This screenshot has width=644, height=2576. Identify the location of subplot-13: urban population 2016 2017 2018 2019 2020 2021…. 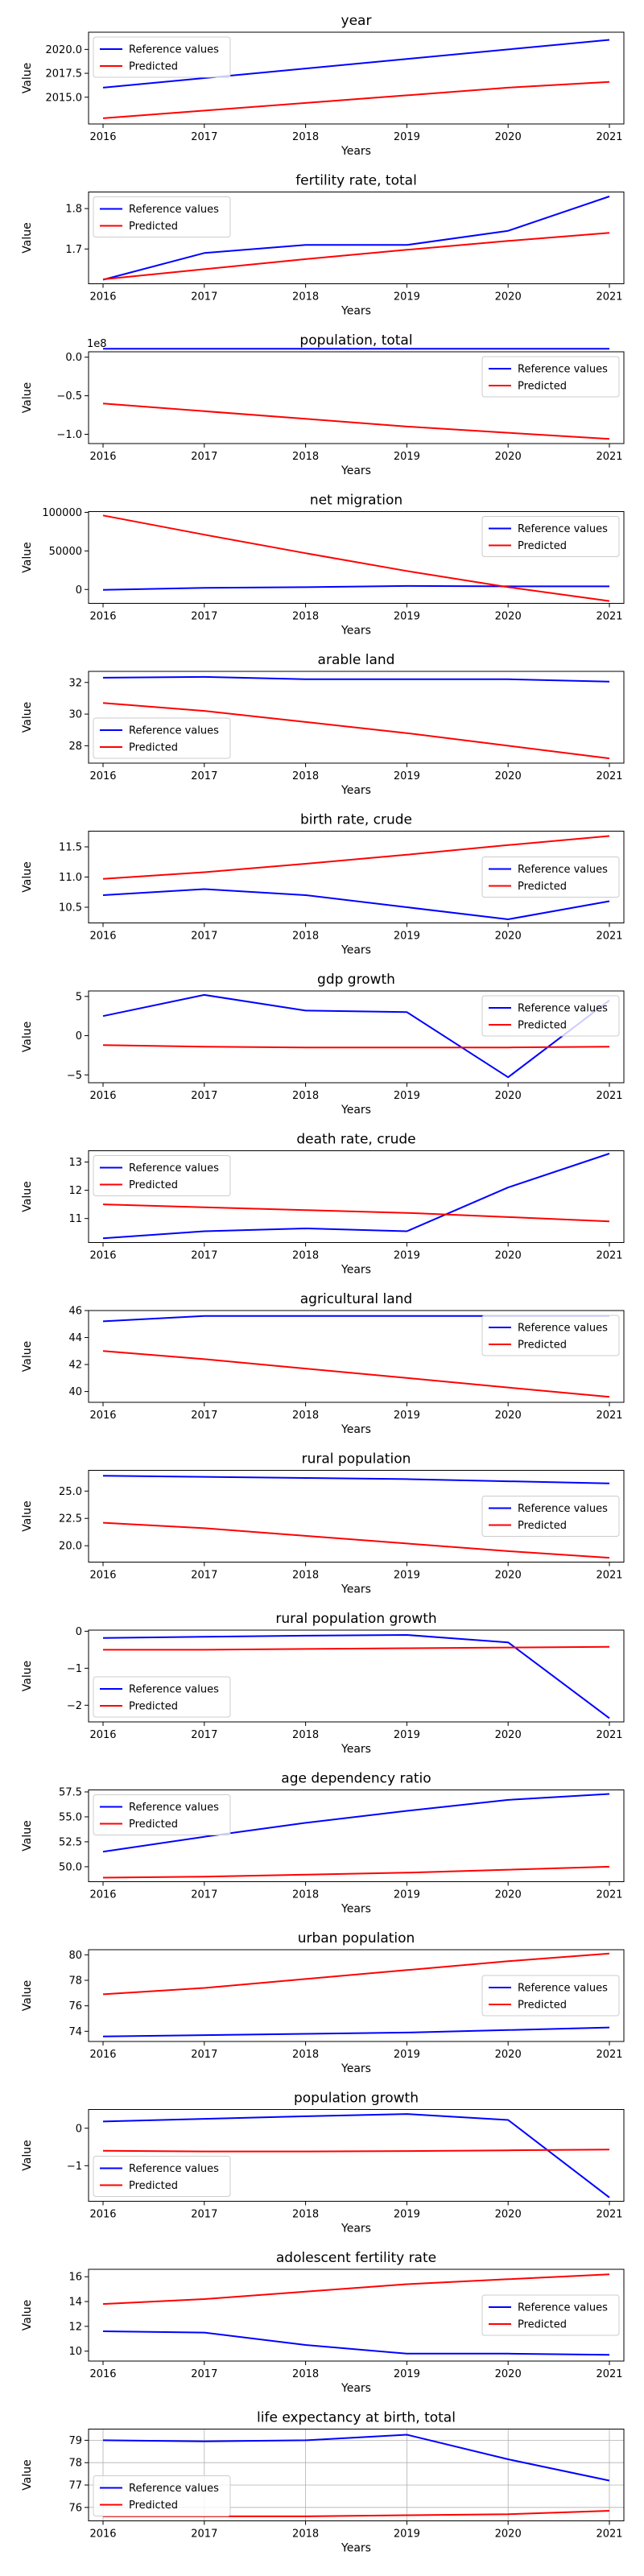
(323, 2002).